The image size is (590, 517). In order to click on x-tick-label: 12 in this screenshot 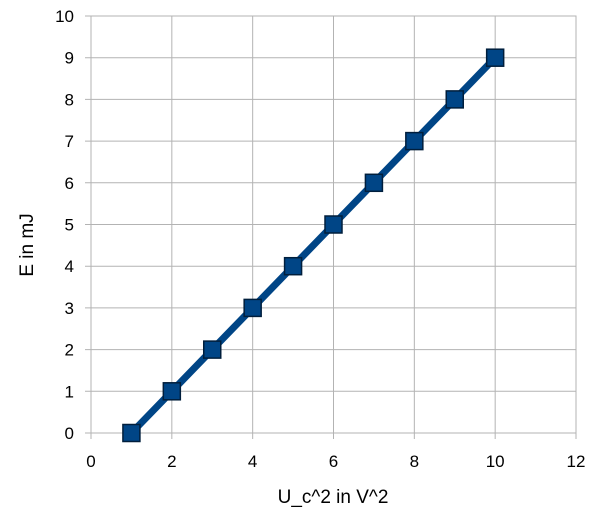, I will do `click(576, 461)`.